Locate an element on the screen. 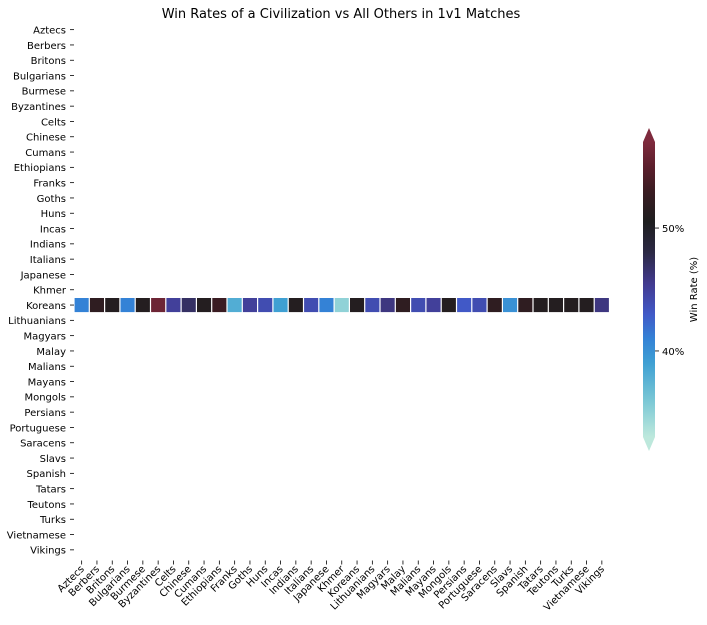  heatmap-cell-mayans is located at coordinates (433, 305).